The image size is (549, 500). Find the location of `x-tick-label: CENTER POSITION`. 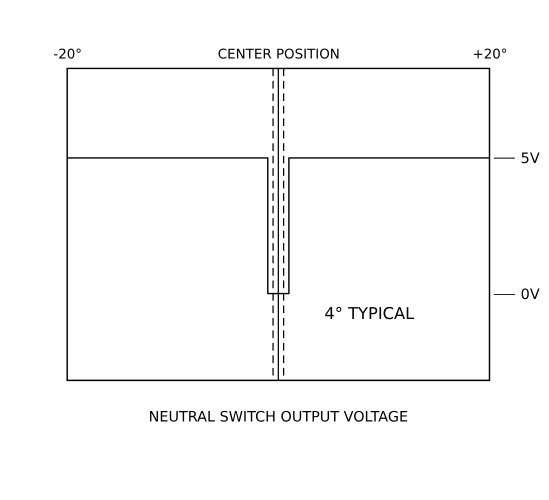

x-tick-label: CENTER POSITION is located at coordinates (279, 54).